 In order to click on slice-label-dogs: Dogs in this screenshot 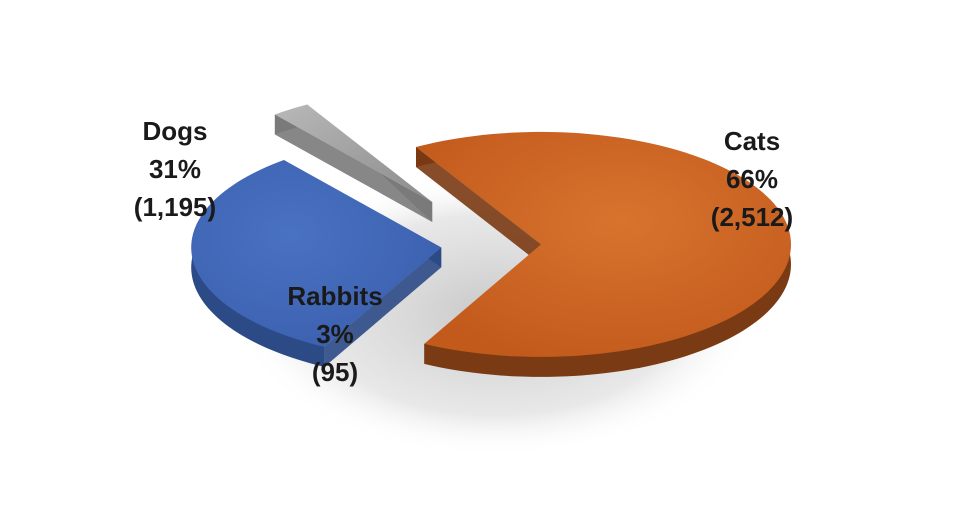, I will do `click(175, 131)`.